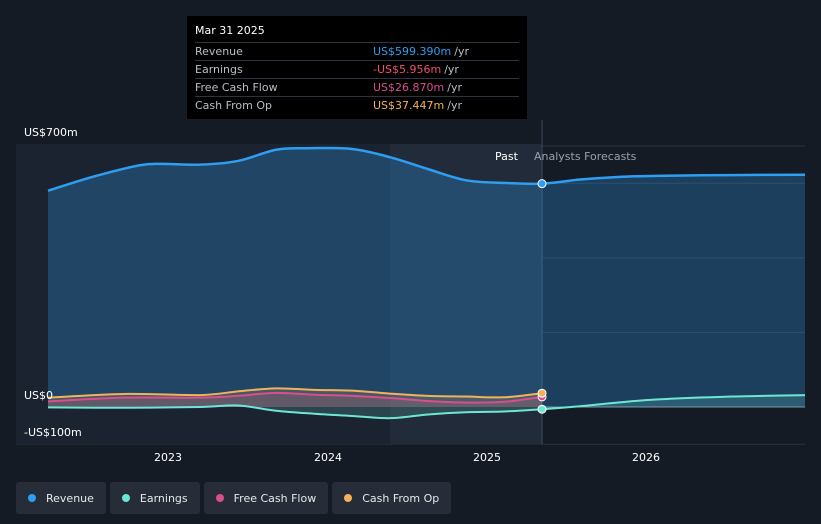  I want to click on legend-label: Earnings, so click(163, 498).